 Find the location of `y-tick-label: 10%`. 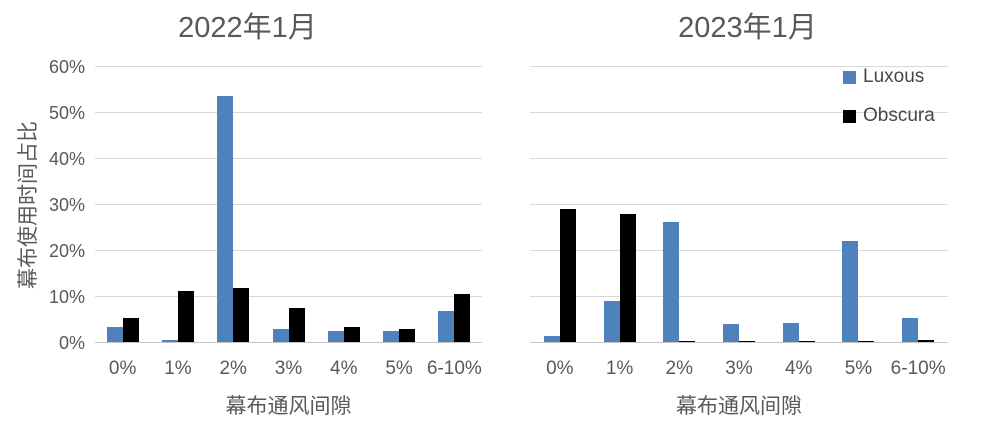

y-tick-label: 10% is located at coordinates (66, 297).